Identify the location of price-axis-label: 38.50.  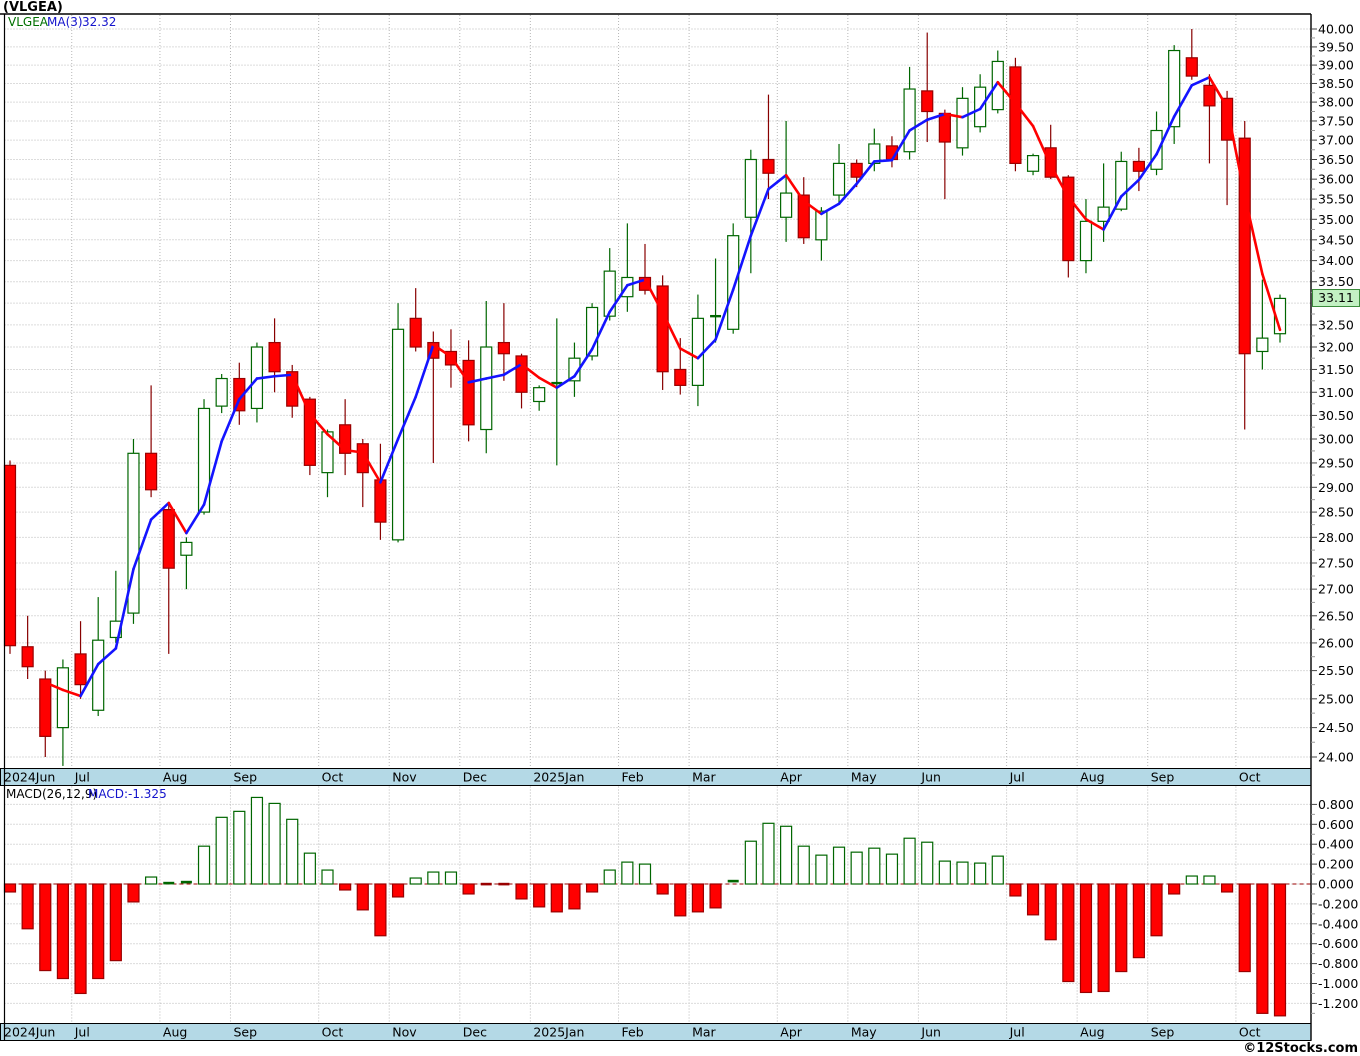
(1336, 83).